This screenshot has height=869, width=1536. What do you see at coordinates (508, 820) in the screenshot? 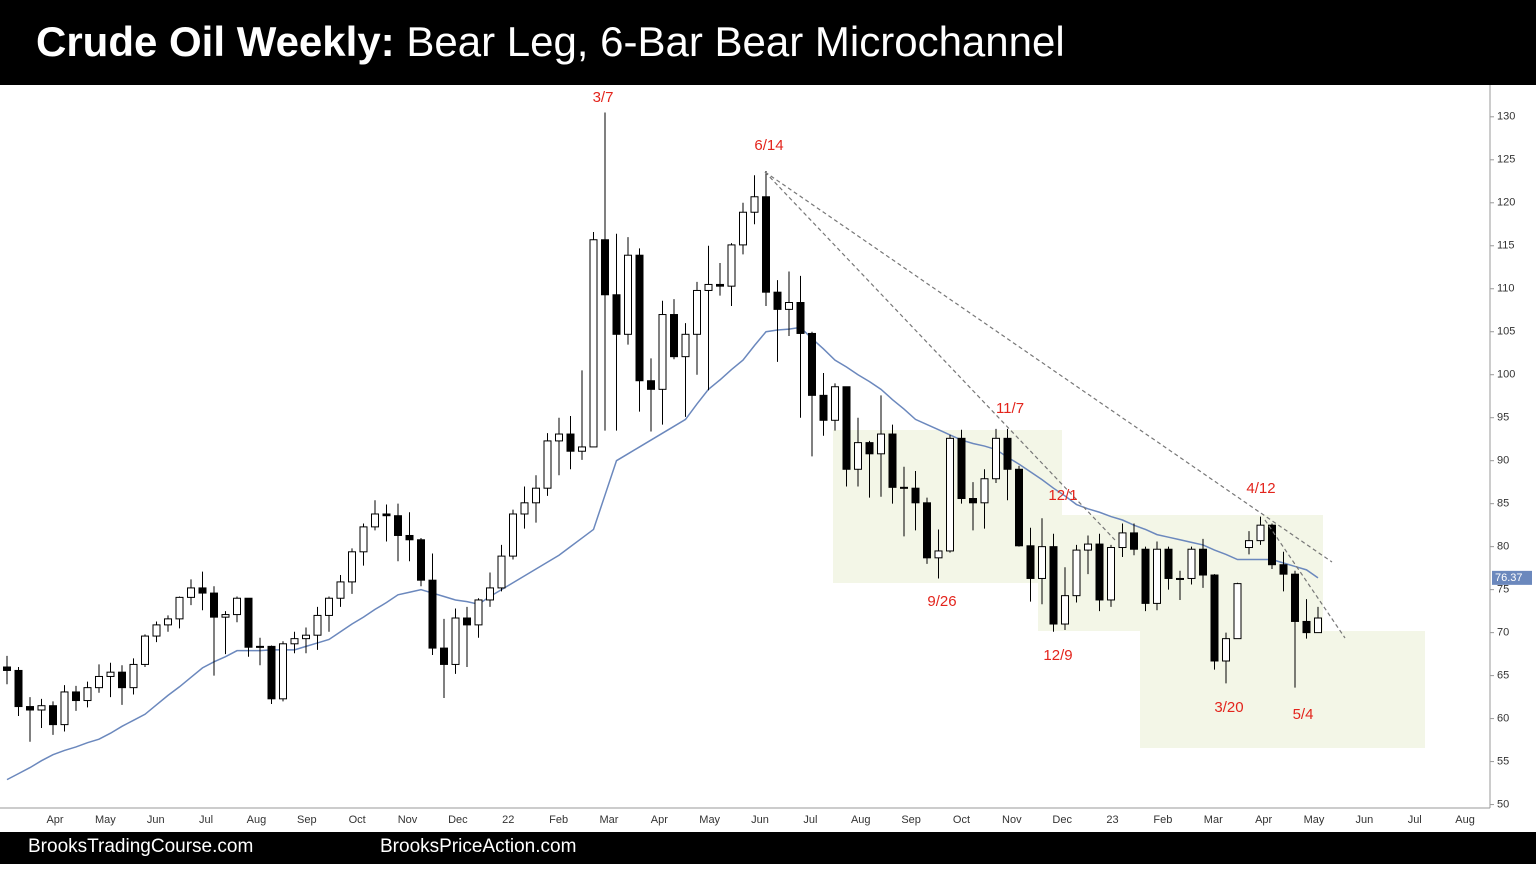
I see `x-tick-label: 22` at bounding box center [508, 820].